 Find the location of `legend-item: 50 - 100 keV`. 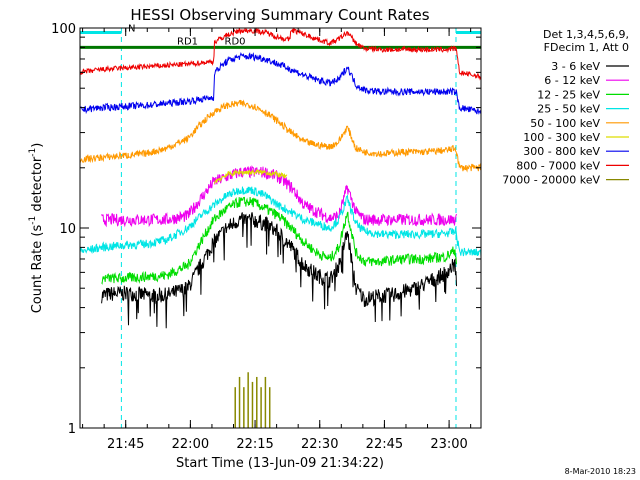

legend-item: 50 - 100 keV is located at coordinates (579, 123).